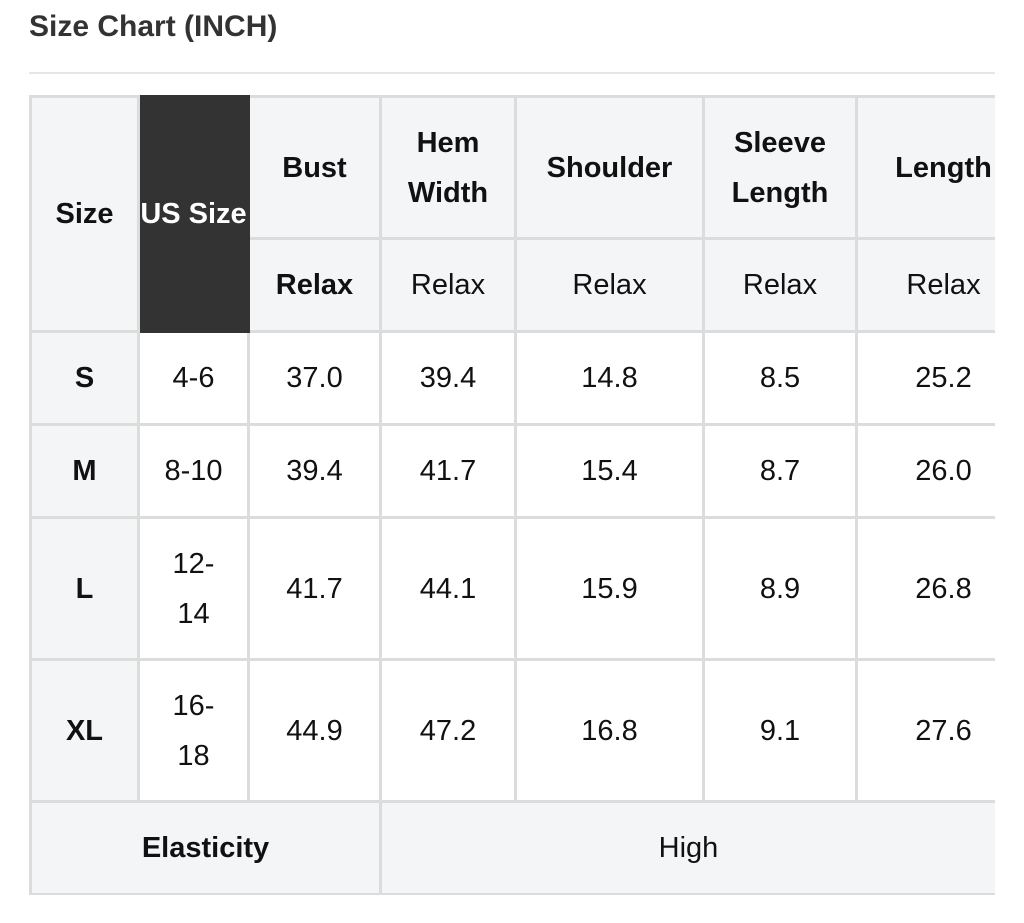 This screenshot has width=1024, height=923. Describe the element at coordinates (780, 378) in the screenshot. I see `value-cell: 8.5` at that location.